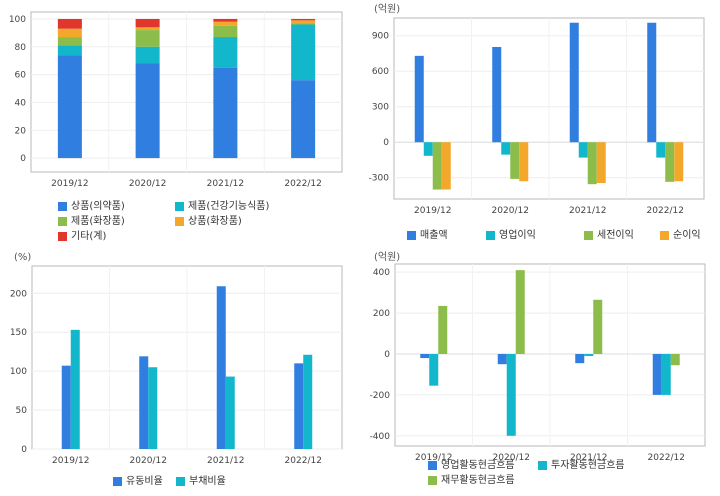 The image size is (720, 496). What do you see at coordinates (478, 465) in the screenshot?
I see `legend-label: 영업활동현금흐름` at bounding box center [478, 465].